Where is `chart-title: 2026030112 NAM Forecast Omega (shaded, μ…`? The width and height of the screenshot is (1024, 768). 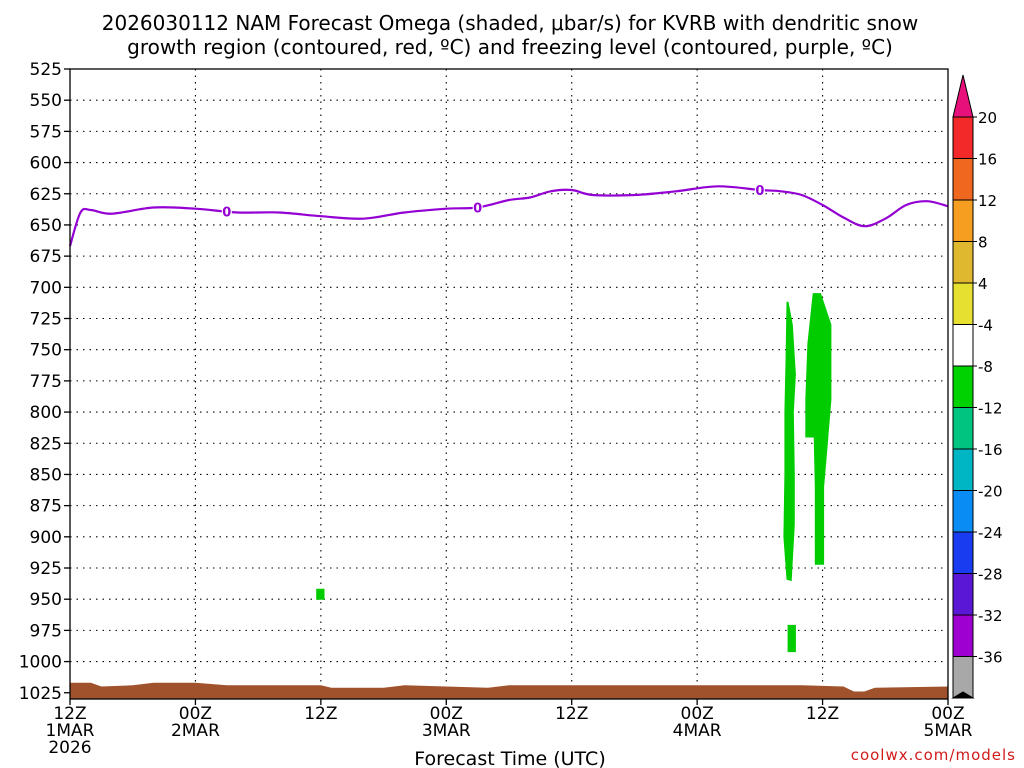
chart-title: 2026030112 NAM Forecast Omega (shaded, μ… is located at coordinates (510, 23).